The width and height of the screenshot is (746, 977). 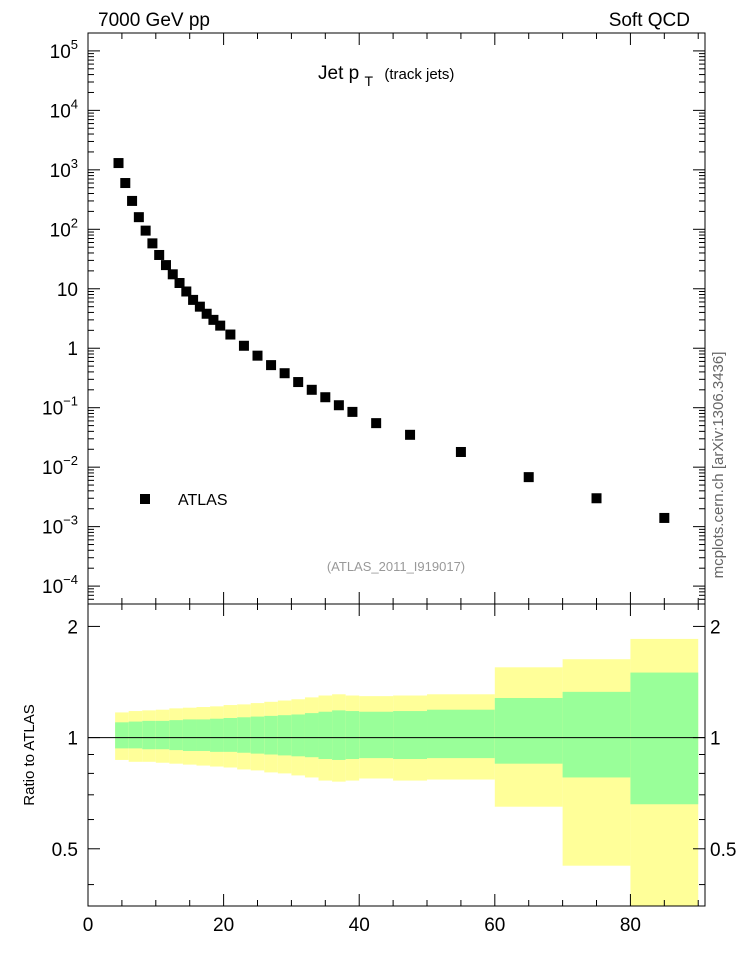 I want to click on x-tick-label: 60, so click(x=494, y=925).